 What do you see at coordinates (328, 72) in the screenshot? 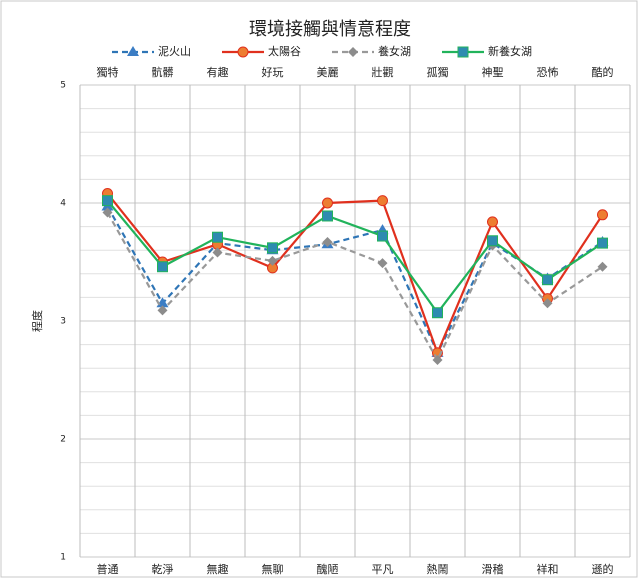
I see `top-tick-label: 美麗` at bounding box center [328, 72].